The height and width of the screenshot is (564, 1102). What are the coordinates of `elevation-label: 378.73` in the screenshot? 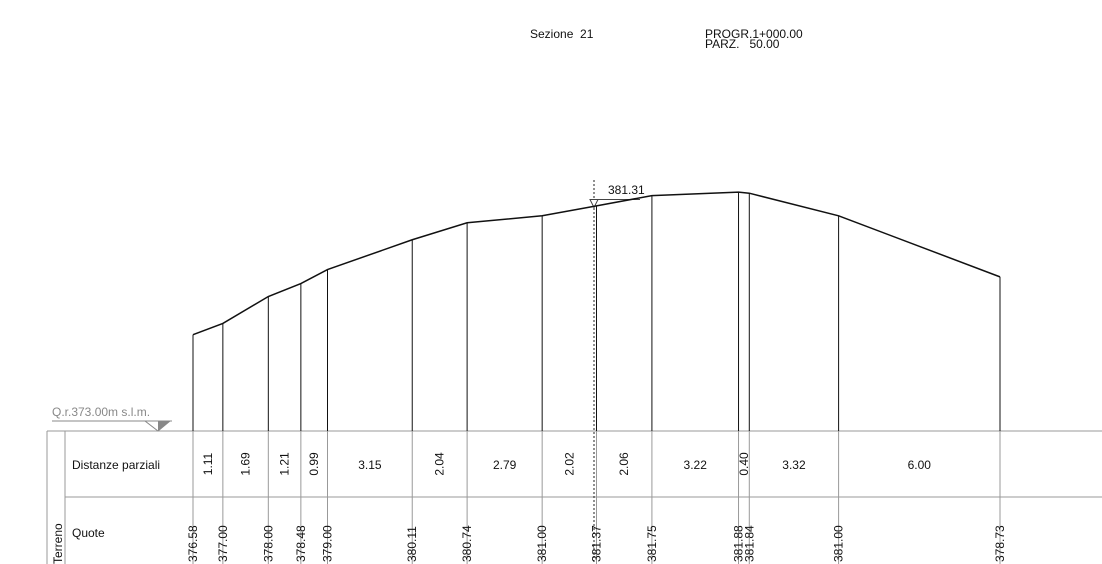 It's located at (1000, 543).